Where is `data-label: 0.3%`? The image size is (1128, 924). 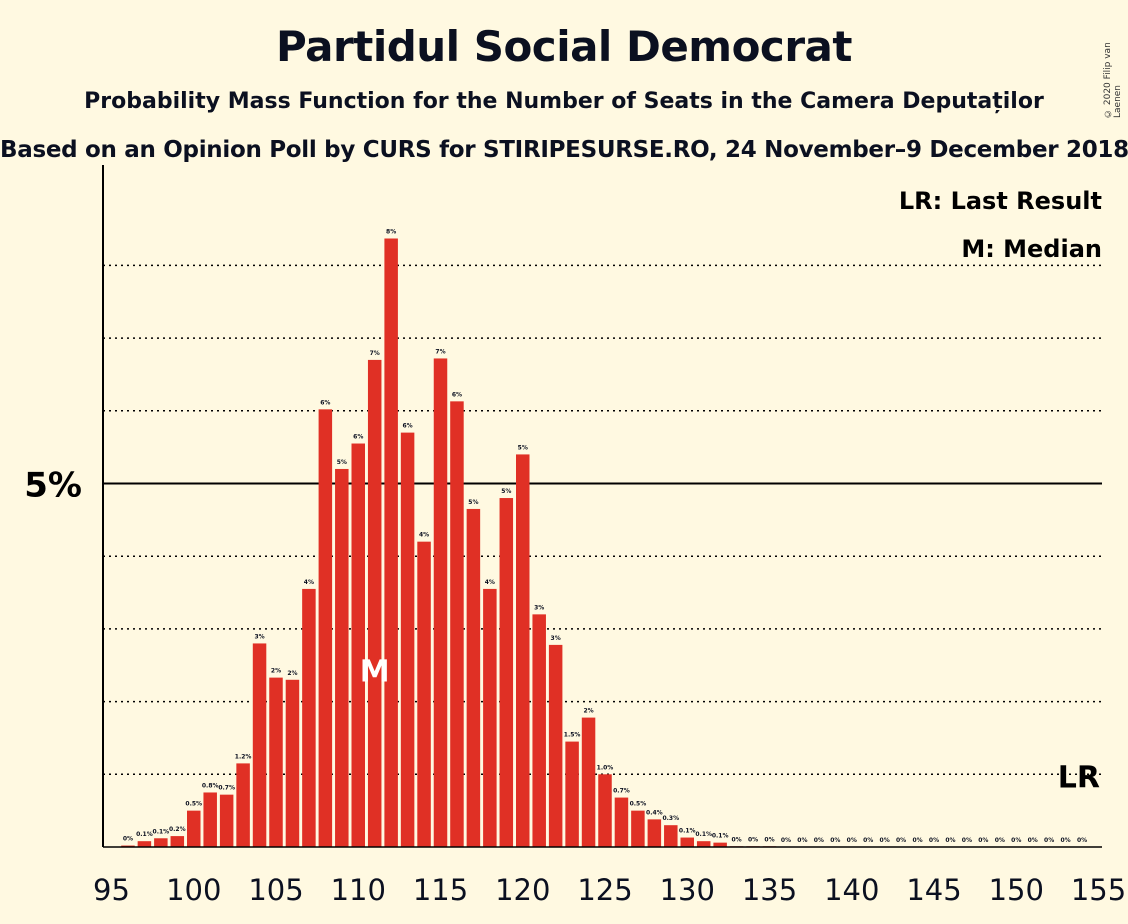 data-label: 0.3% is located at coordinates (670, 818).